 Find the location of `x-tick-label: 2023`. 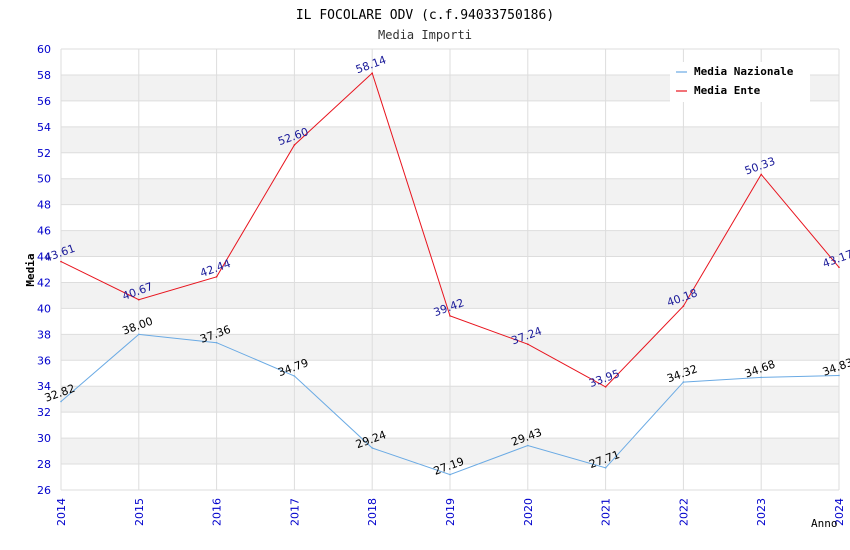

x-tick-label: 2023 is located at coordinates (761, 512).